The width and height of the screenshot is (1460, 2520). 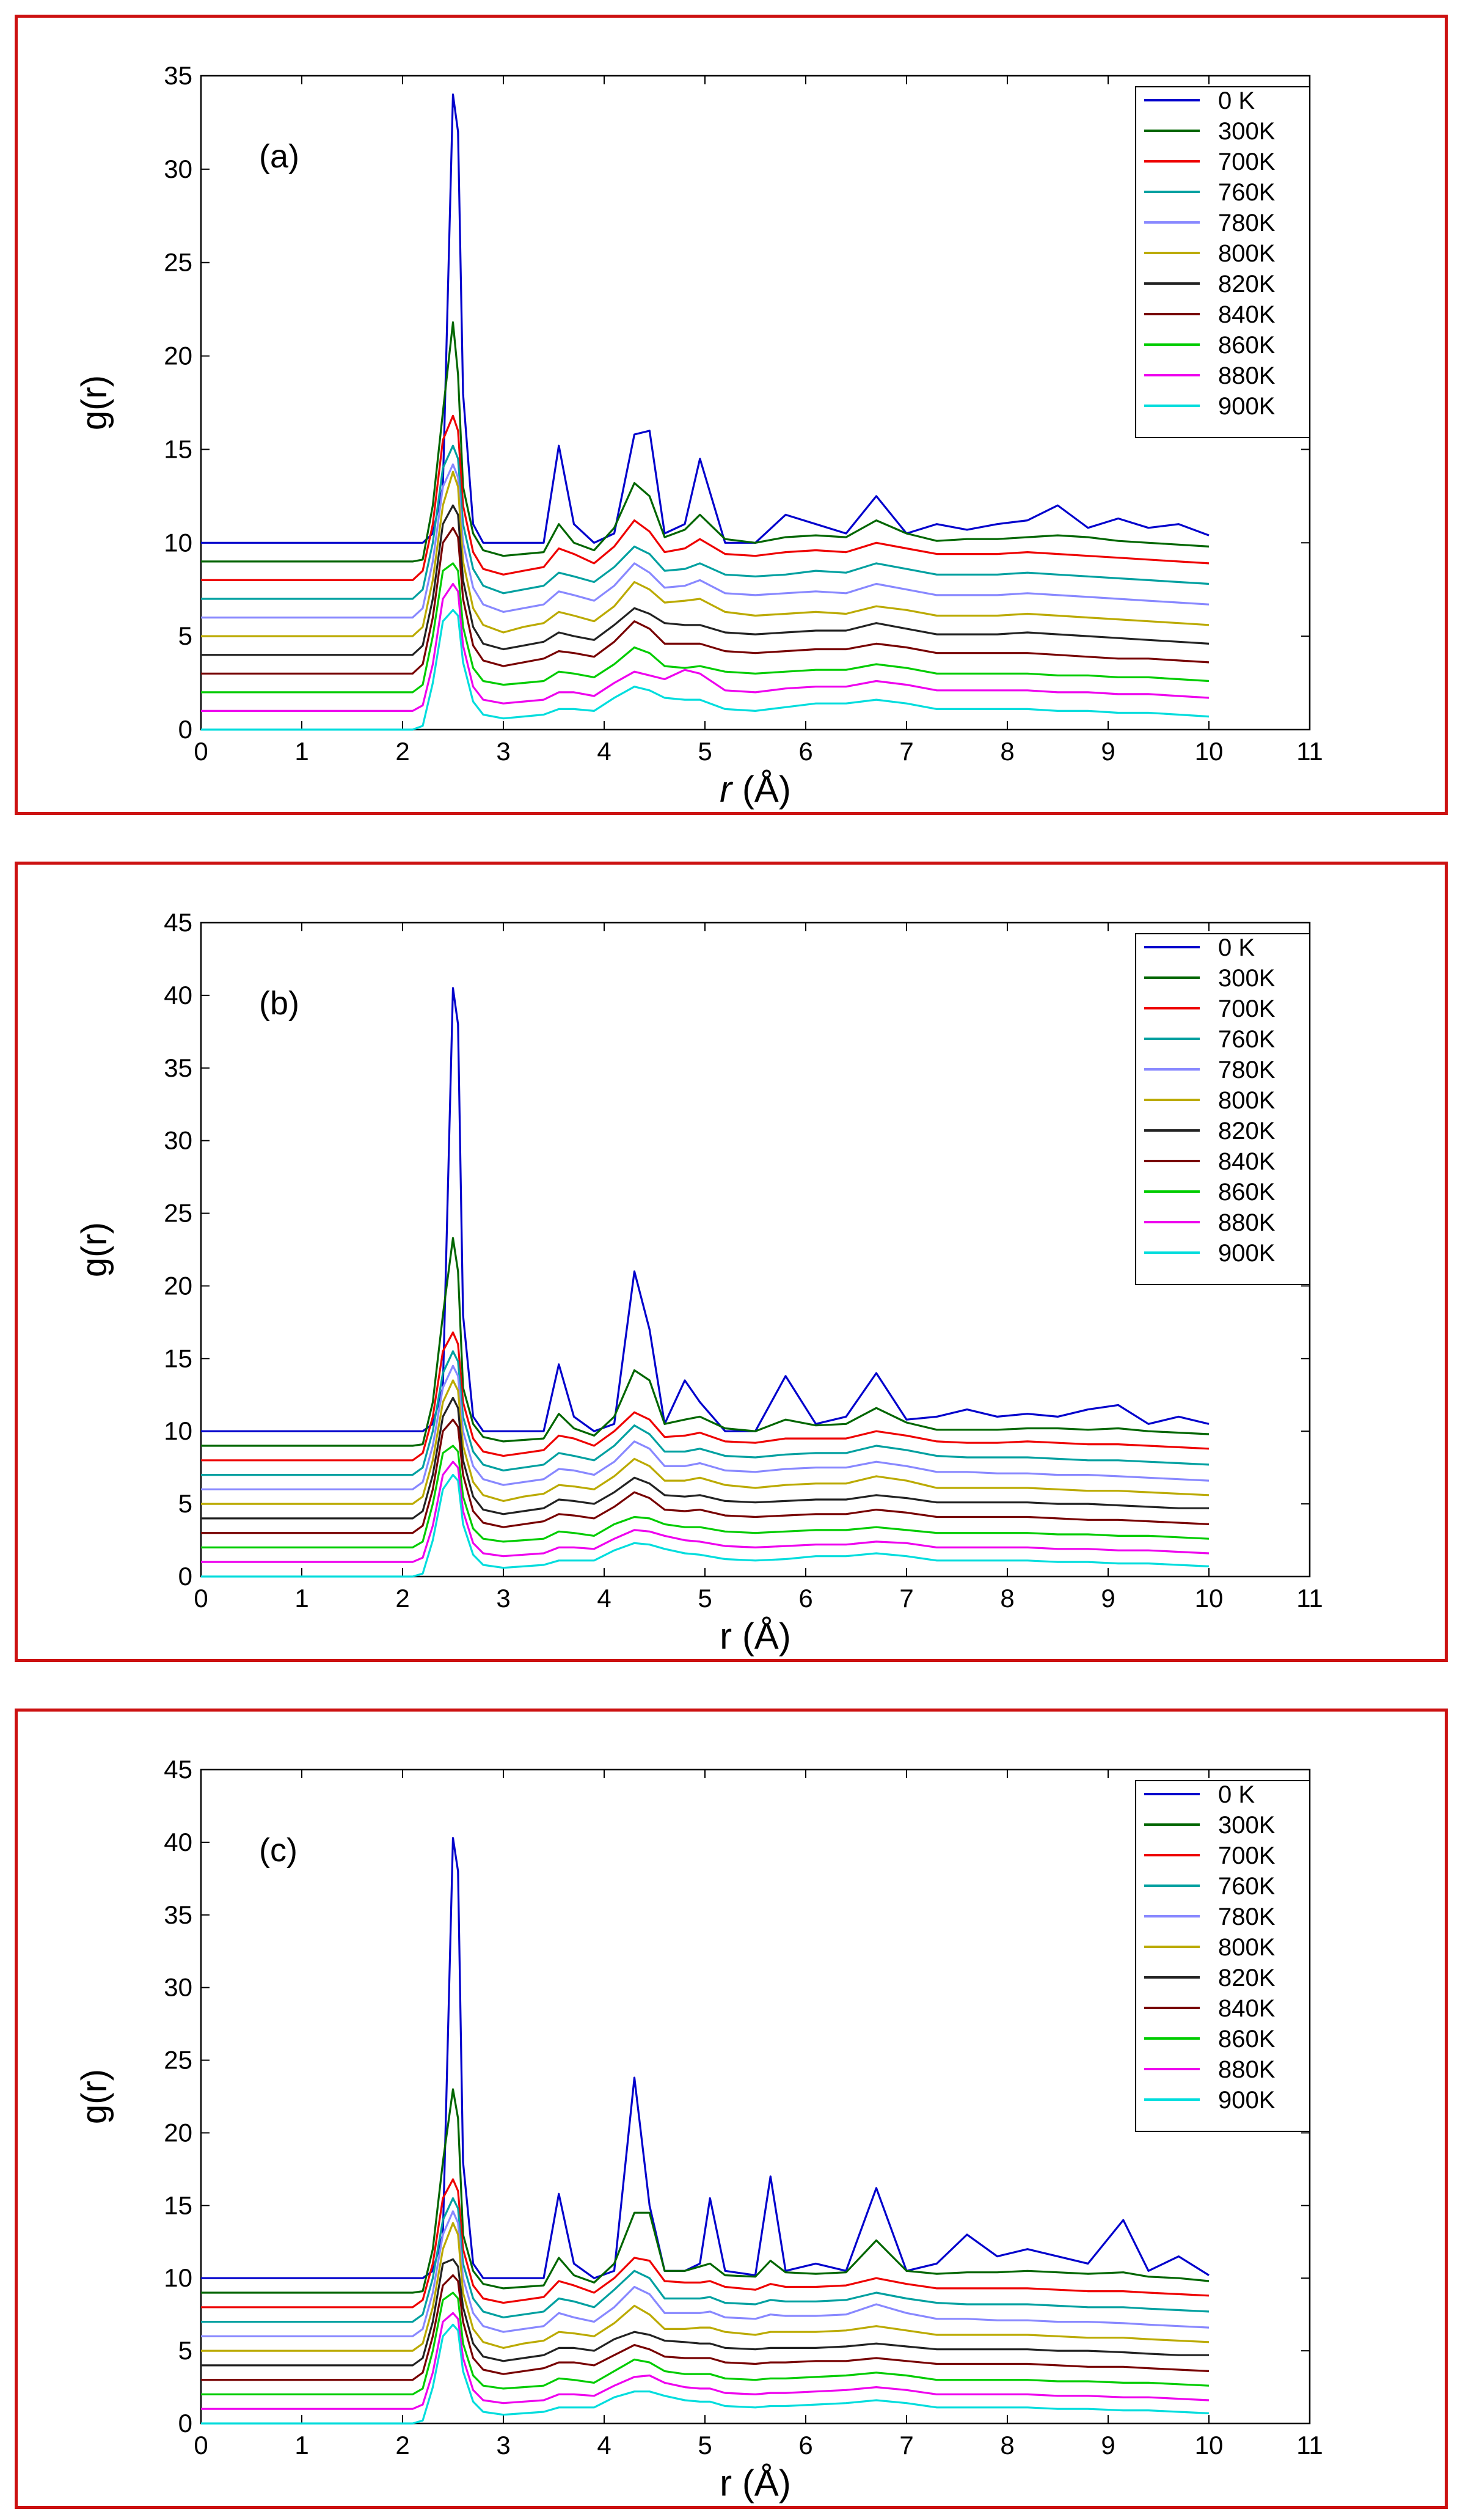 What do you see at coordinates (1108, 751) in the screenshot?
I see `x-tick-label: 9` at bounding box center [1108, 751].